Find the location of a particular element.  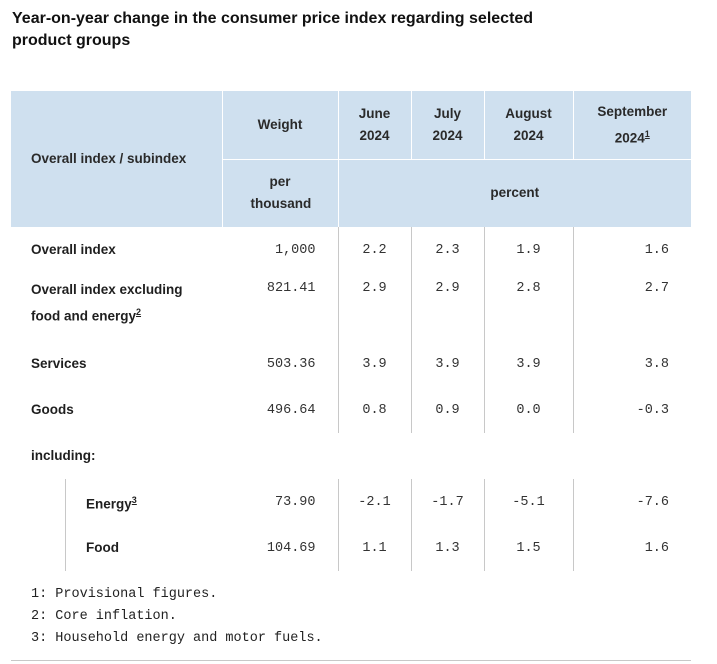

header-row-label: Overall index / subindex is located at coordinates (117, 159).